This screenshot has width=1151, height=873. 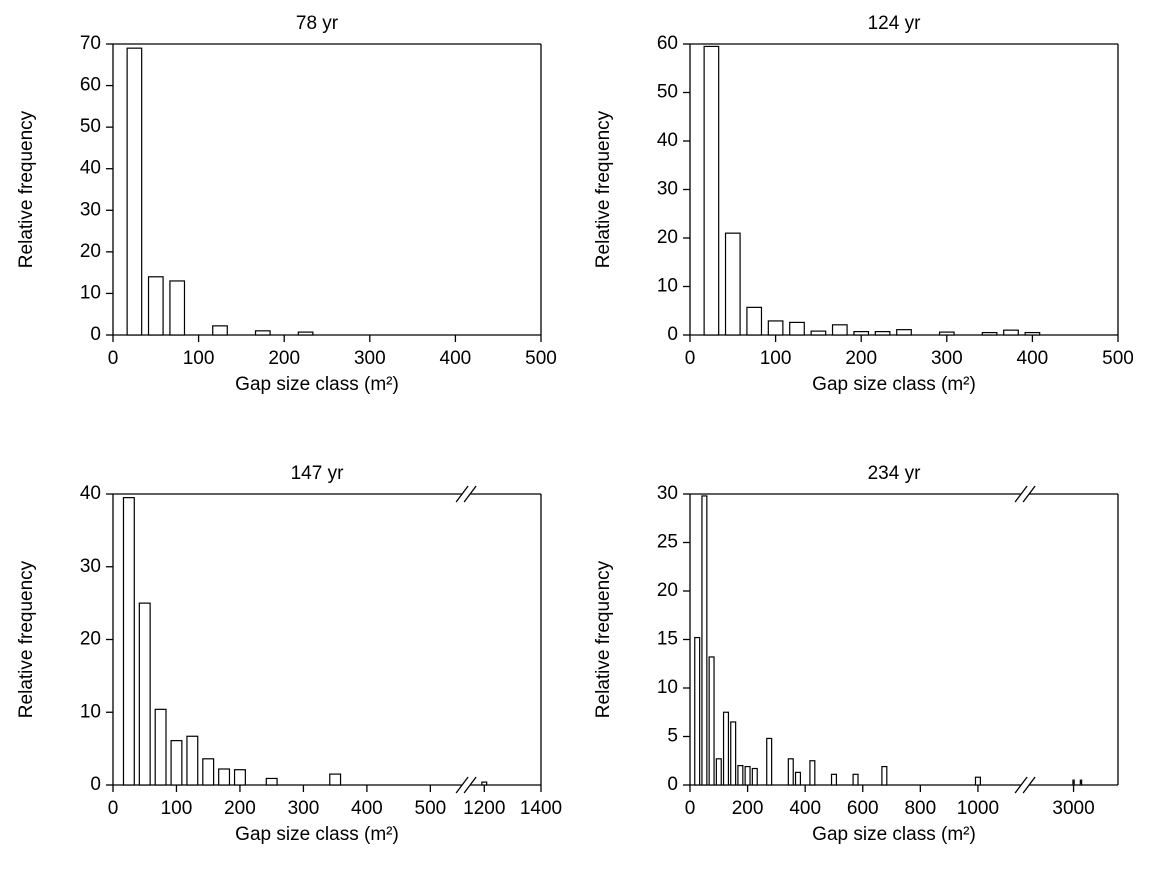 I want to click on chart-title: 124 yr, so click(x=894, y=23).